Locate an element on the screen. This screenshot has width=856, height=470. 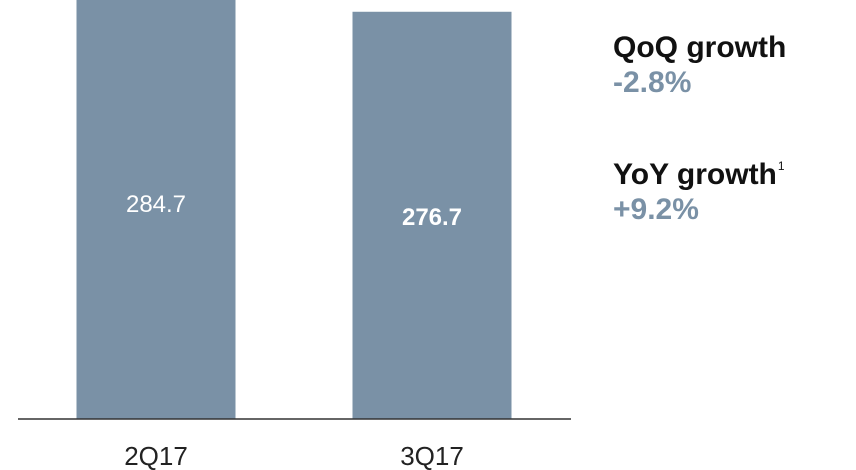
x-tick-labels: 2Q17 3Q17 is located at coordinates (294, 455).